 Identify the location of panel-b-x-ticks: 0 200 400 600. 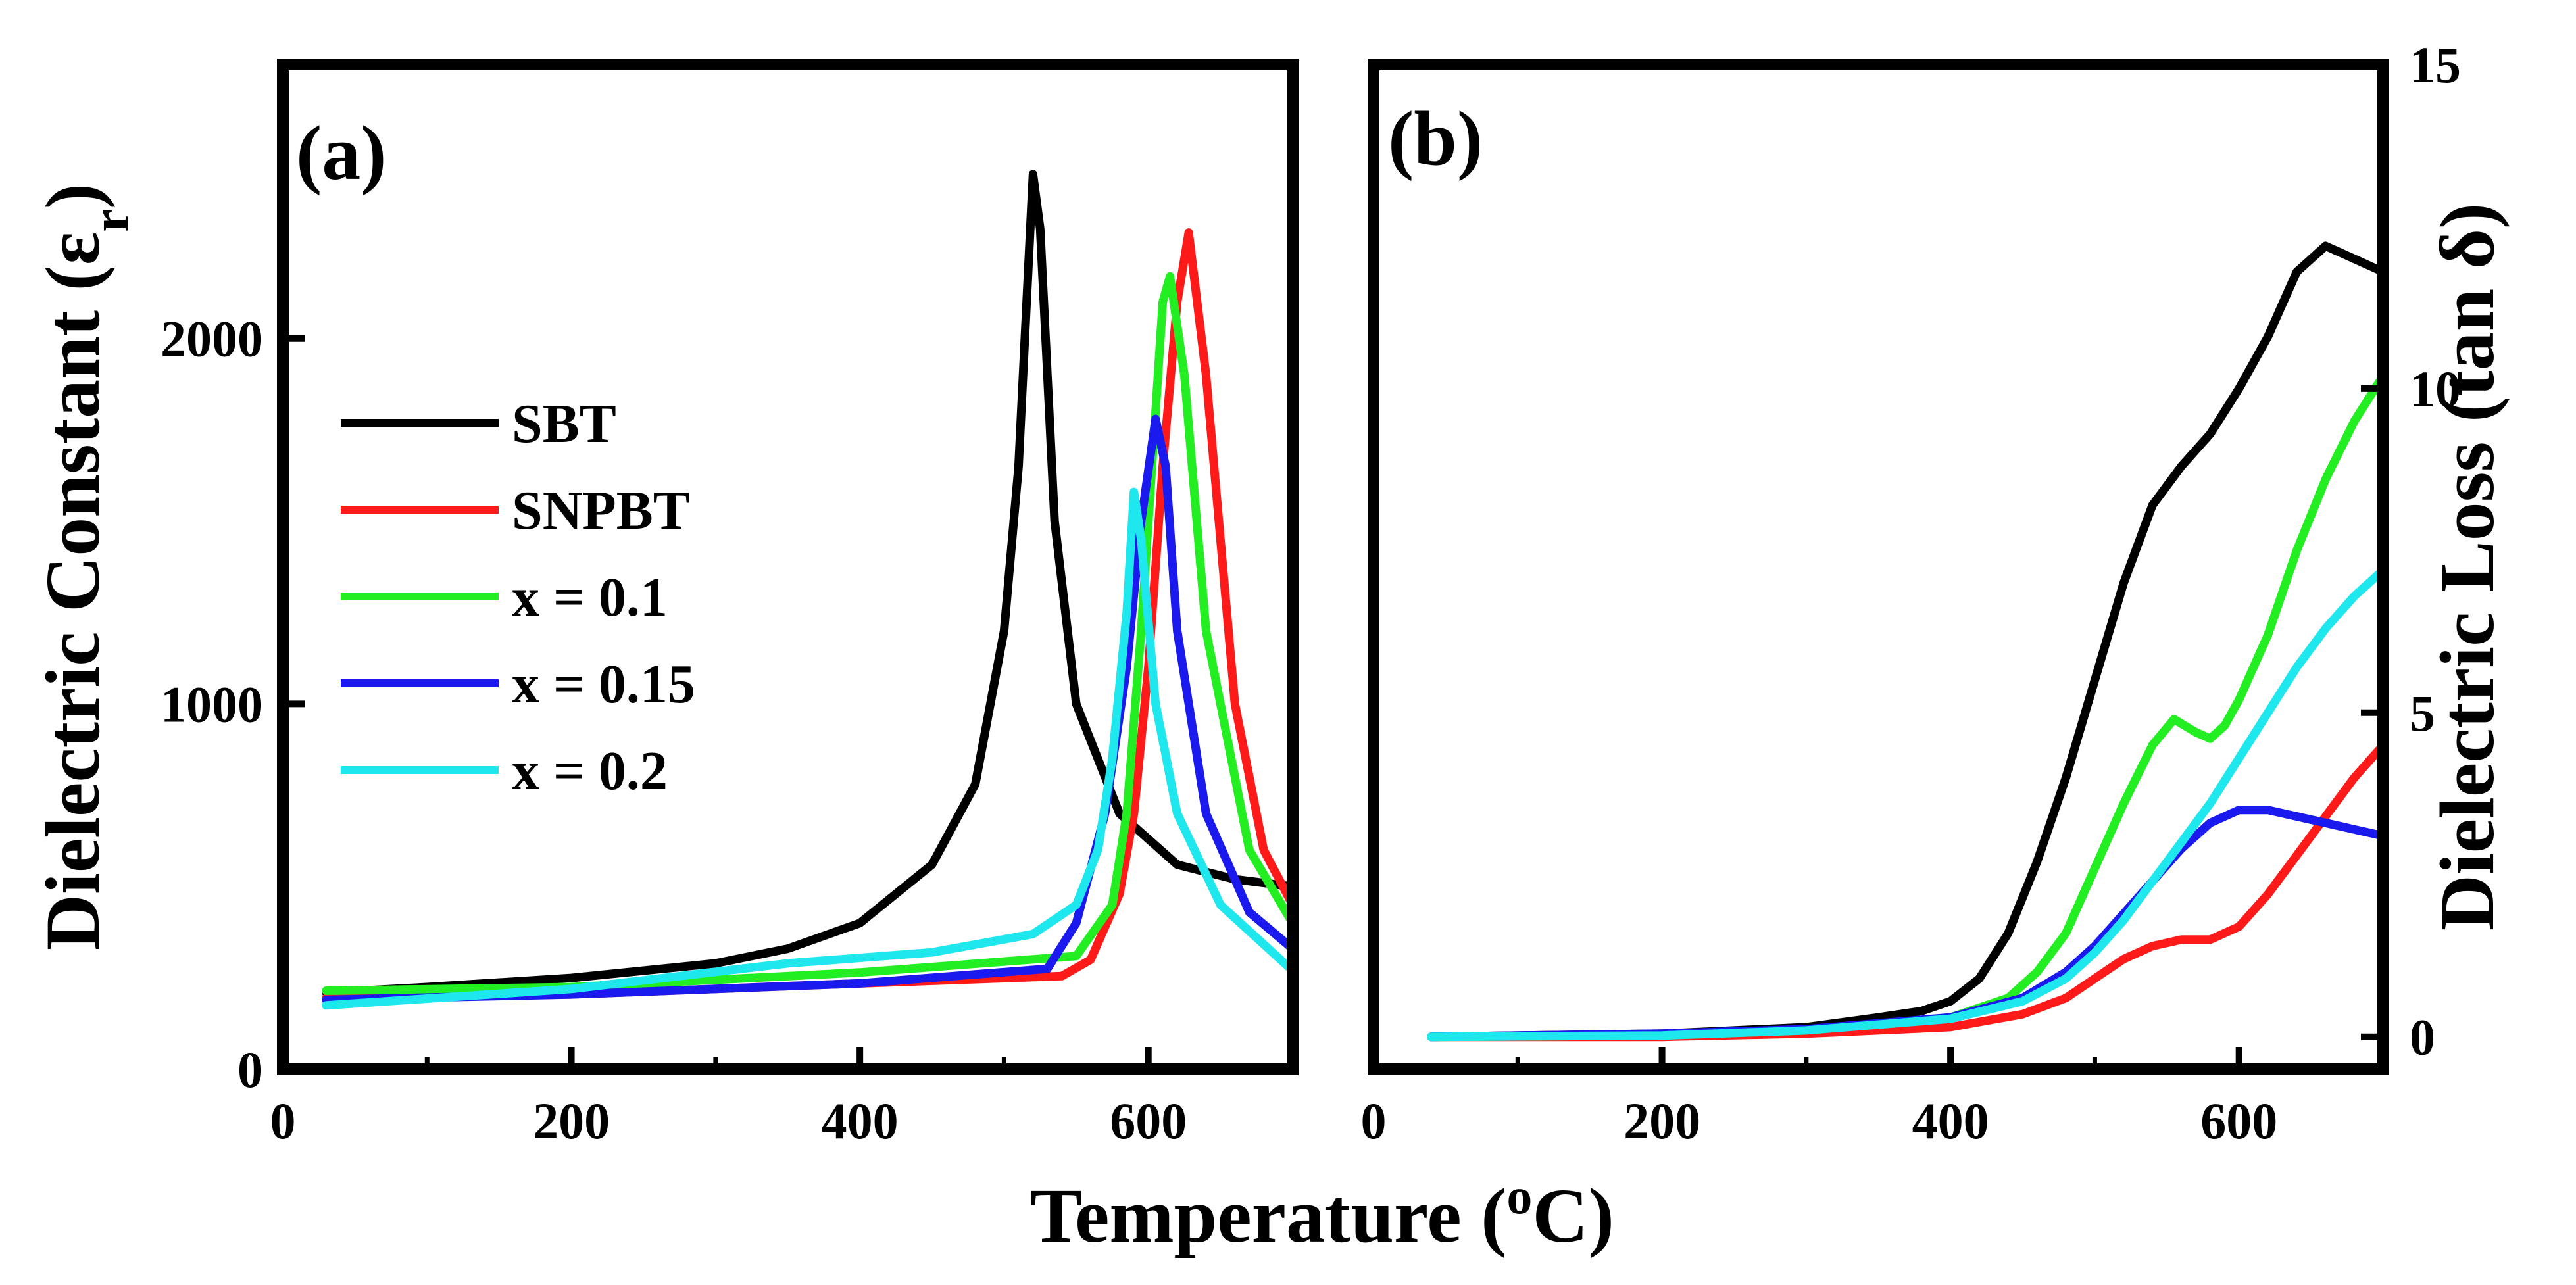
(1873, 1098).